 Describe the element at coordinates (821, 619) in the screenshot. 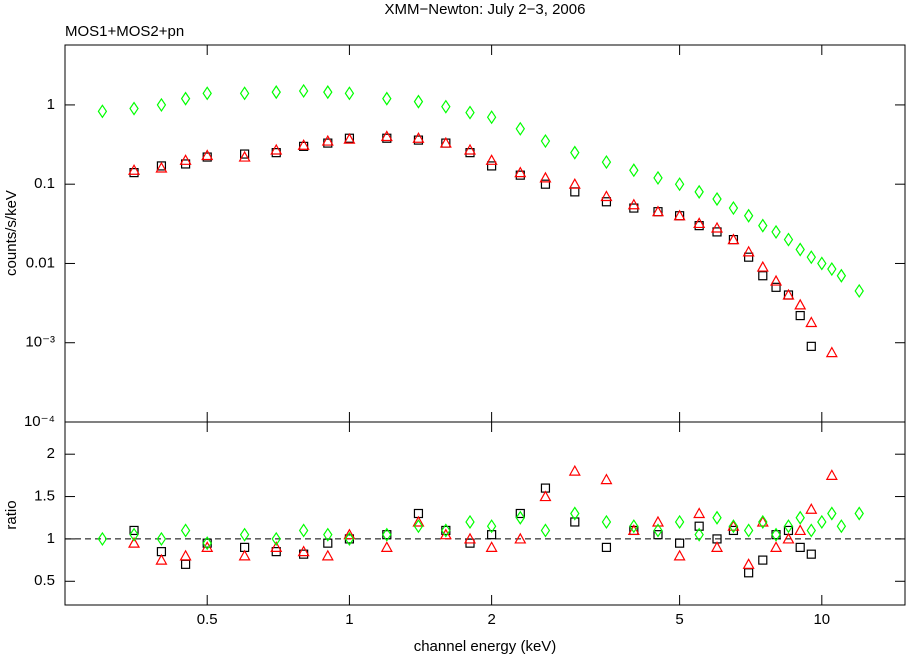

I see `x-tick-label: 10` at that location.